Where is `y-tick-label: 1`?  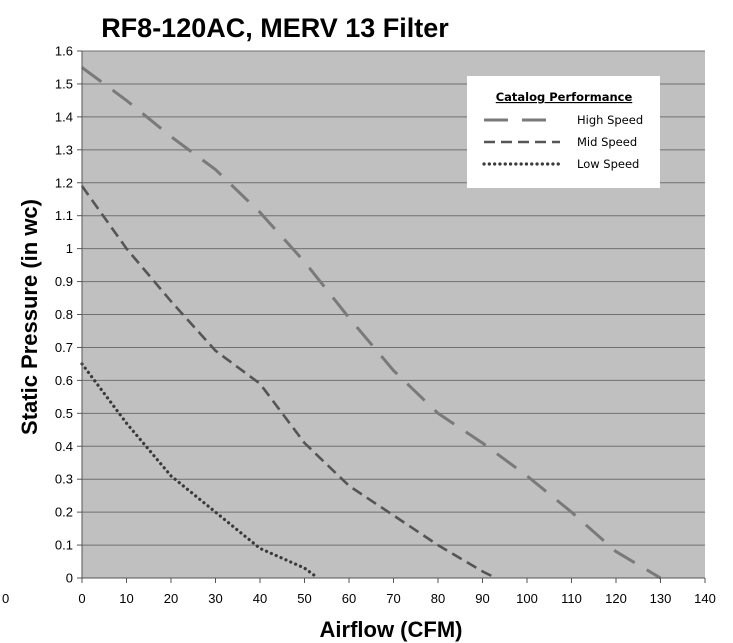
y-tick-label: 1 is located at coordinates (69, 248).